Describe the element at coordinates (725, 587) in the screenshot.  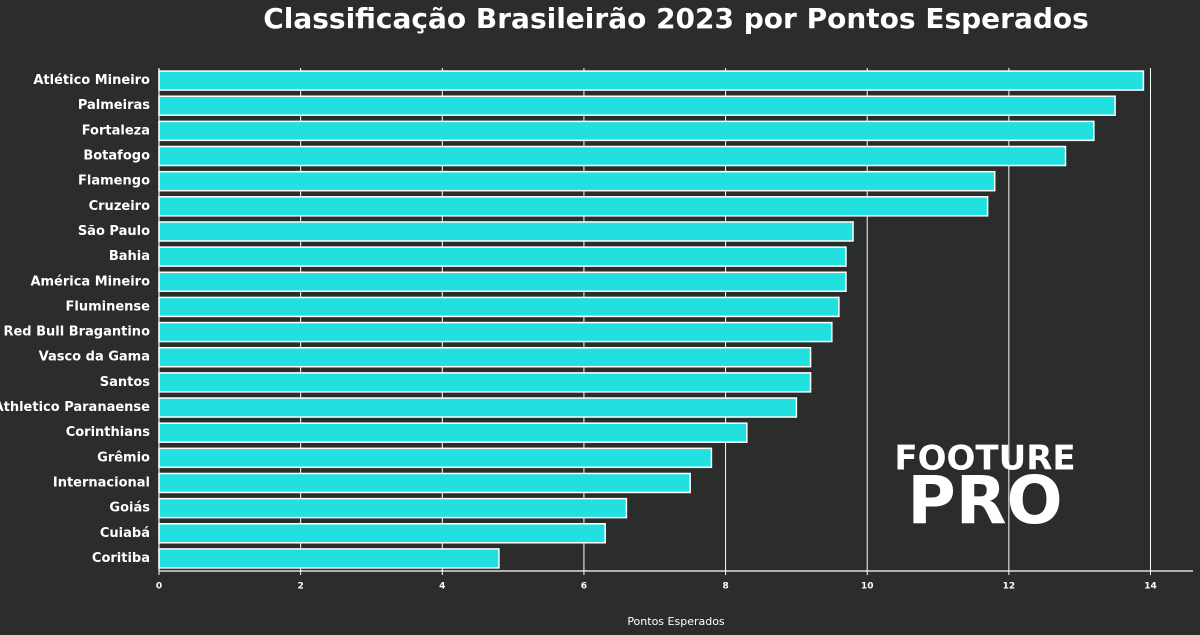
I see `x-tick-label: 8` at that location.